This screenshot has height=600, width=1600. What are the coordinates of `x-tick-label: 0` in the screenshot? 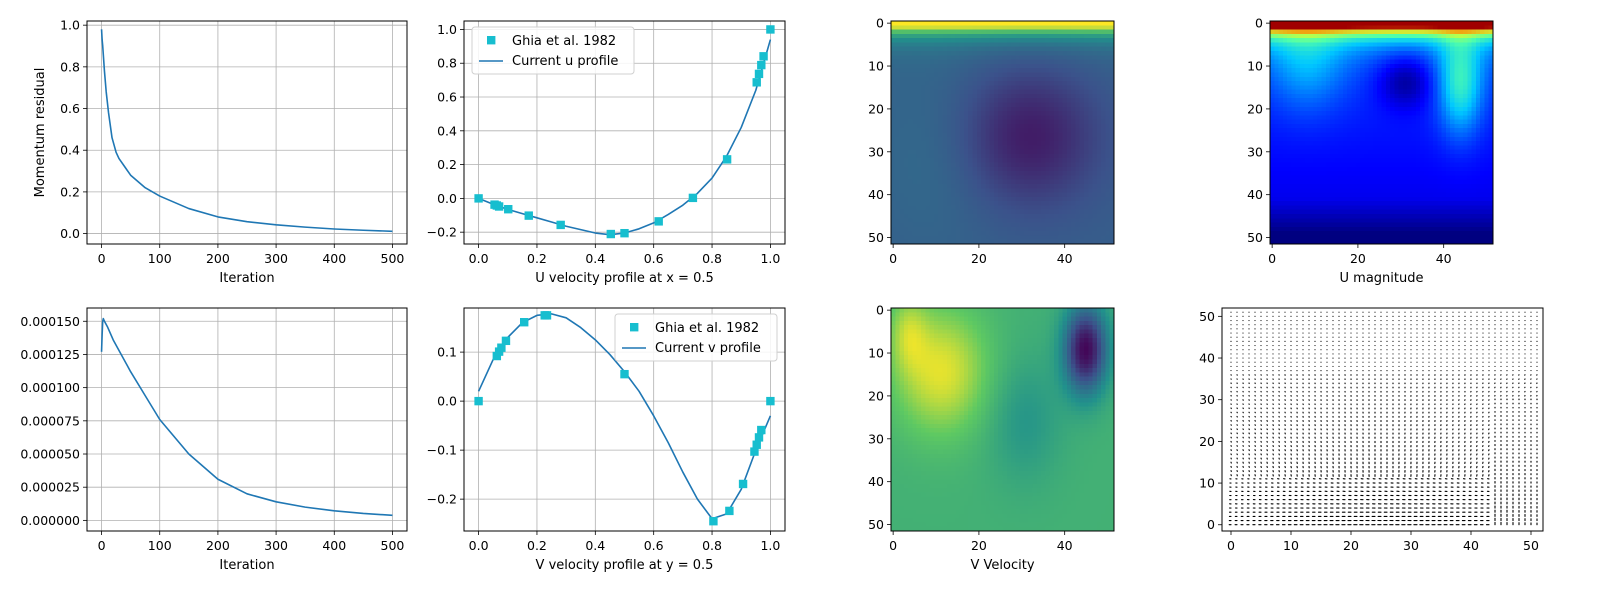 It's located at (102, 258).